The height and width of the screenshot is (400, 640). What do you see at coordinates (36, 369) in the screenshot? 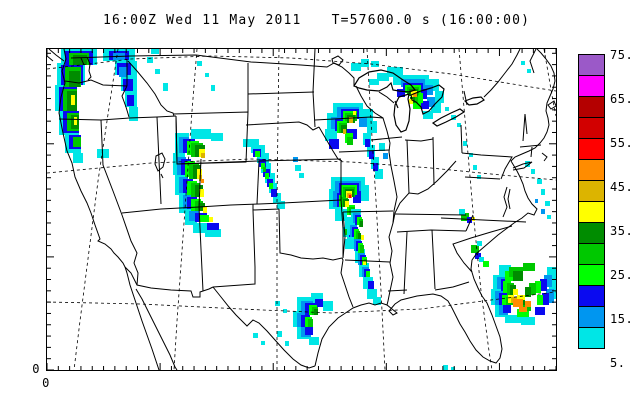
I see `y-axis-tick-label: 0` at bounding box center [36, 369].